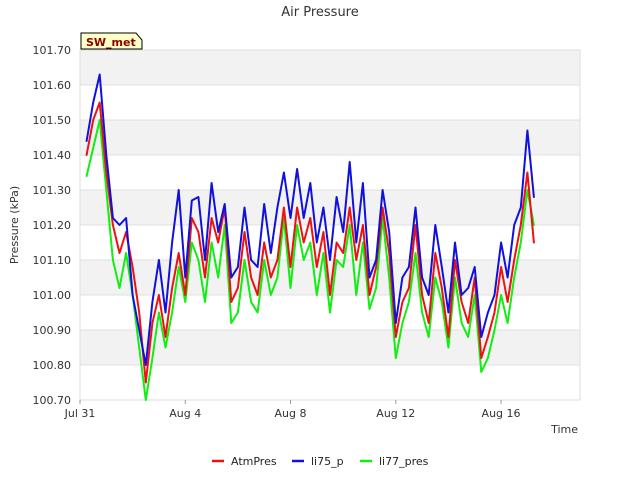  I want to click on y-tick-label: 101.20, so click(52, 225).